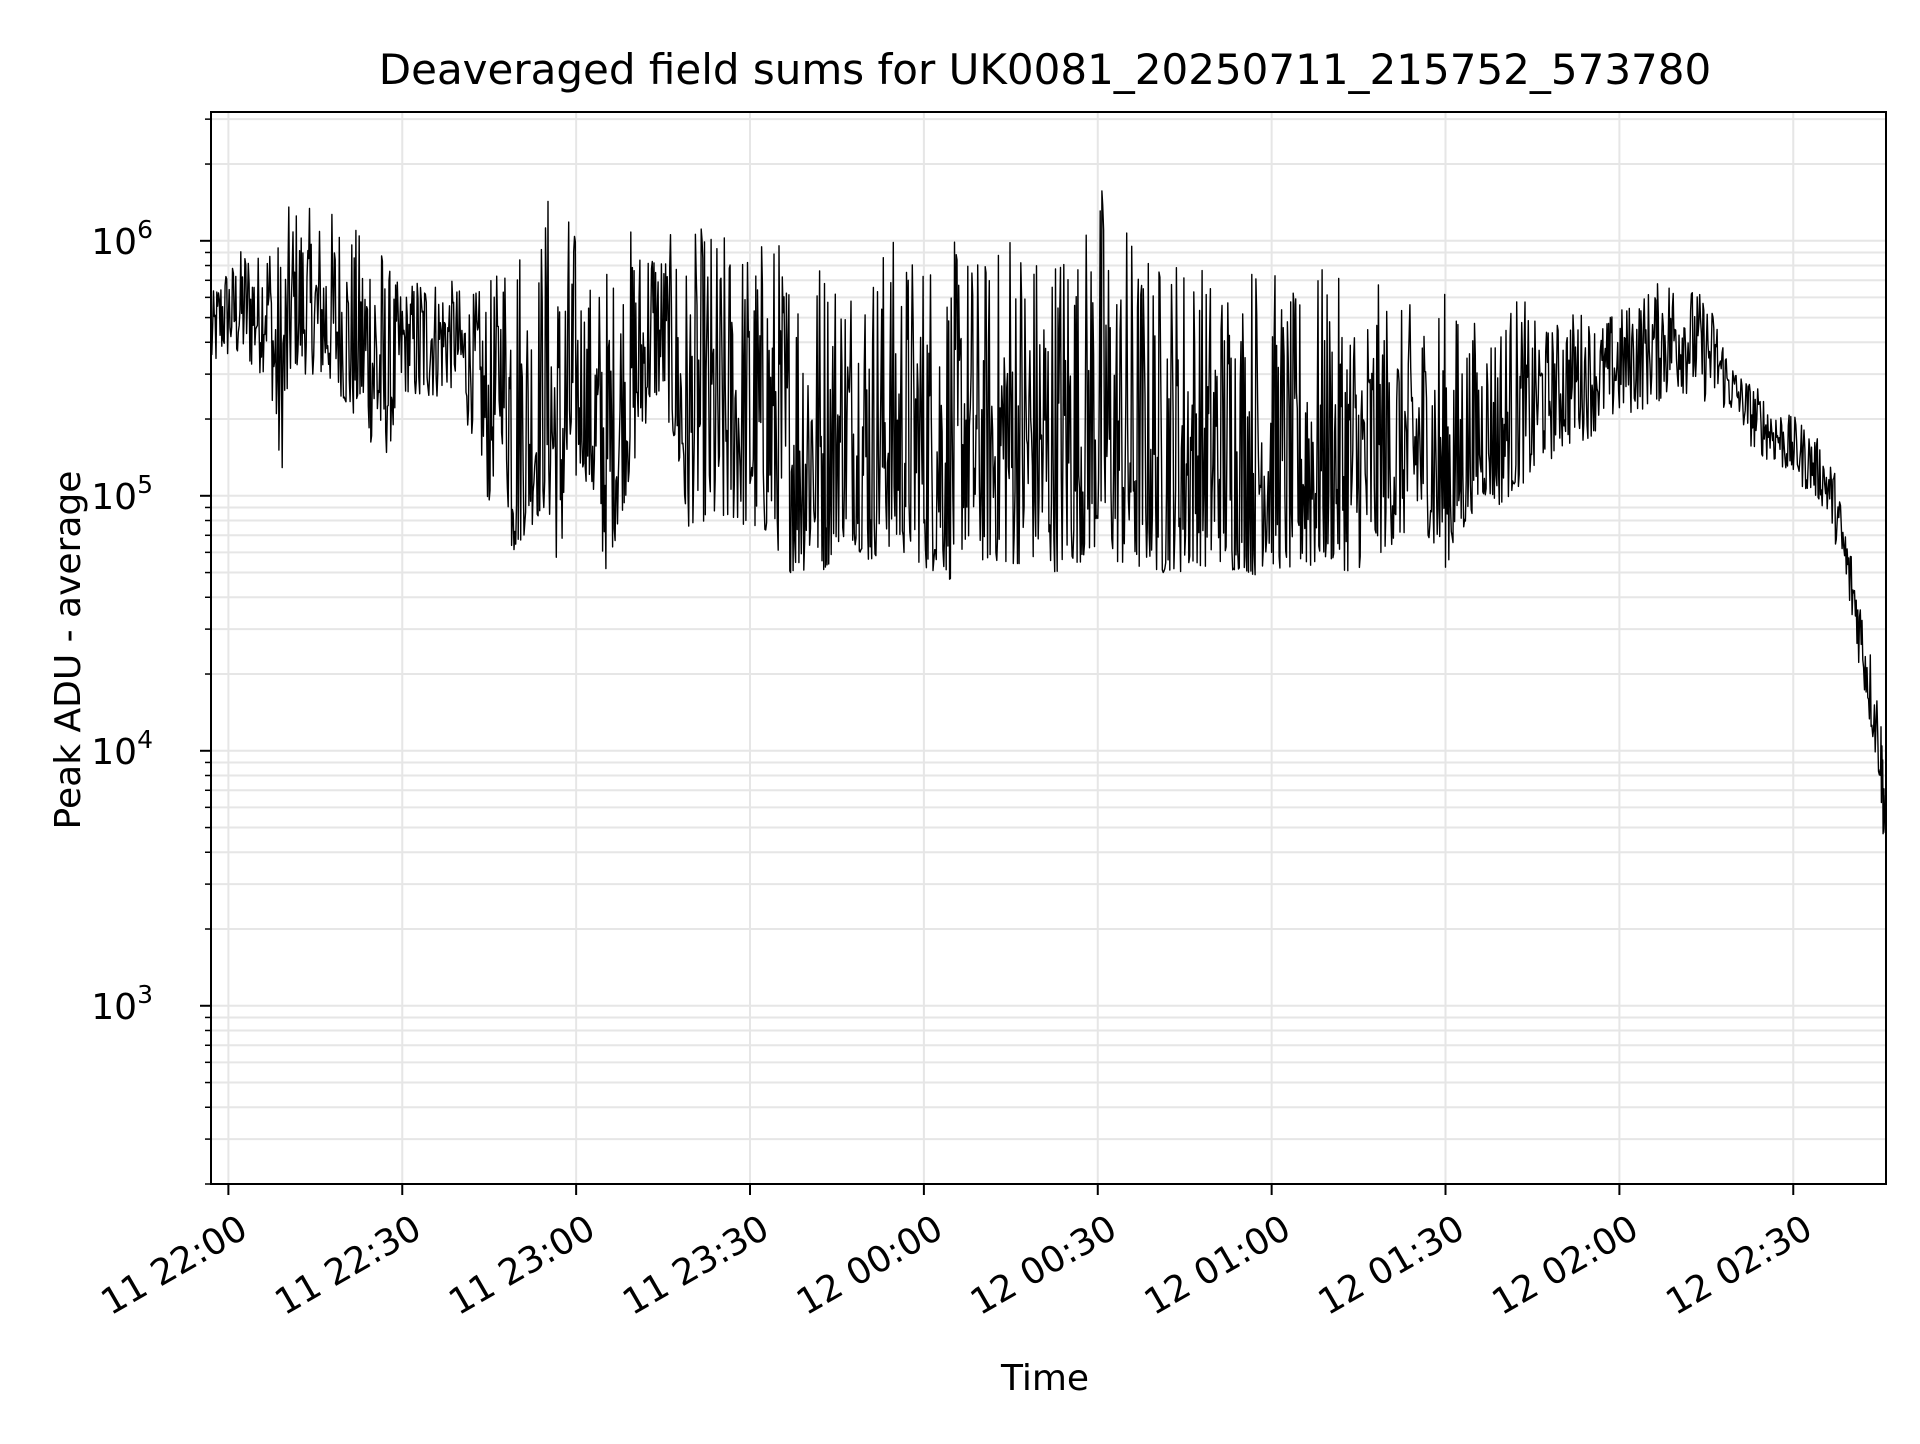 The width and height of the screenshot is (1920, 1444). Describe the element at coordinates (1044, 1378) in the screenshot. I see `x-axis-label: Time` at that location.